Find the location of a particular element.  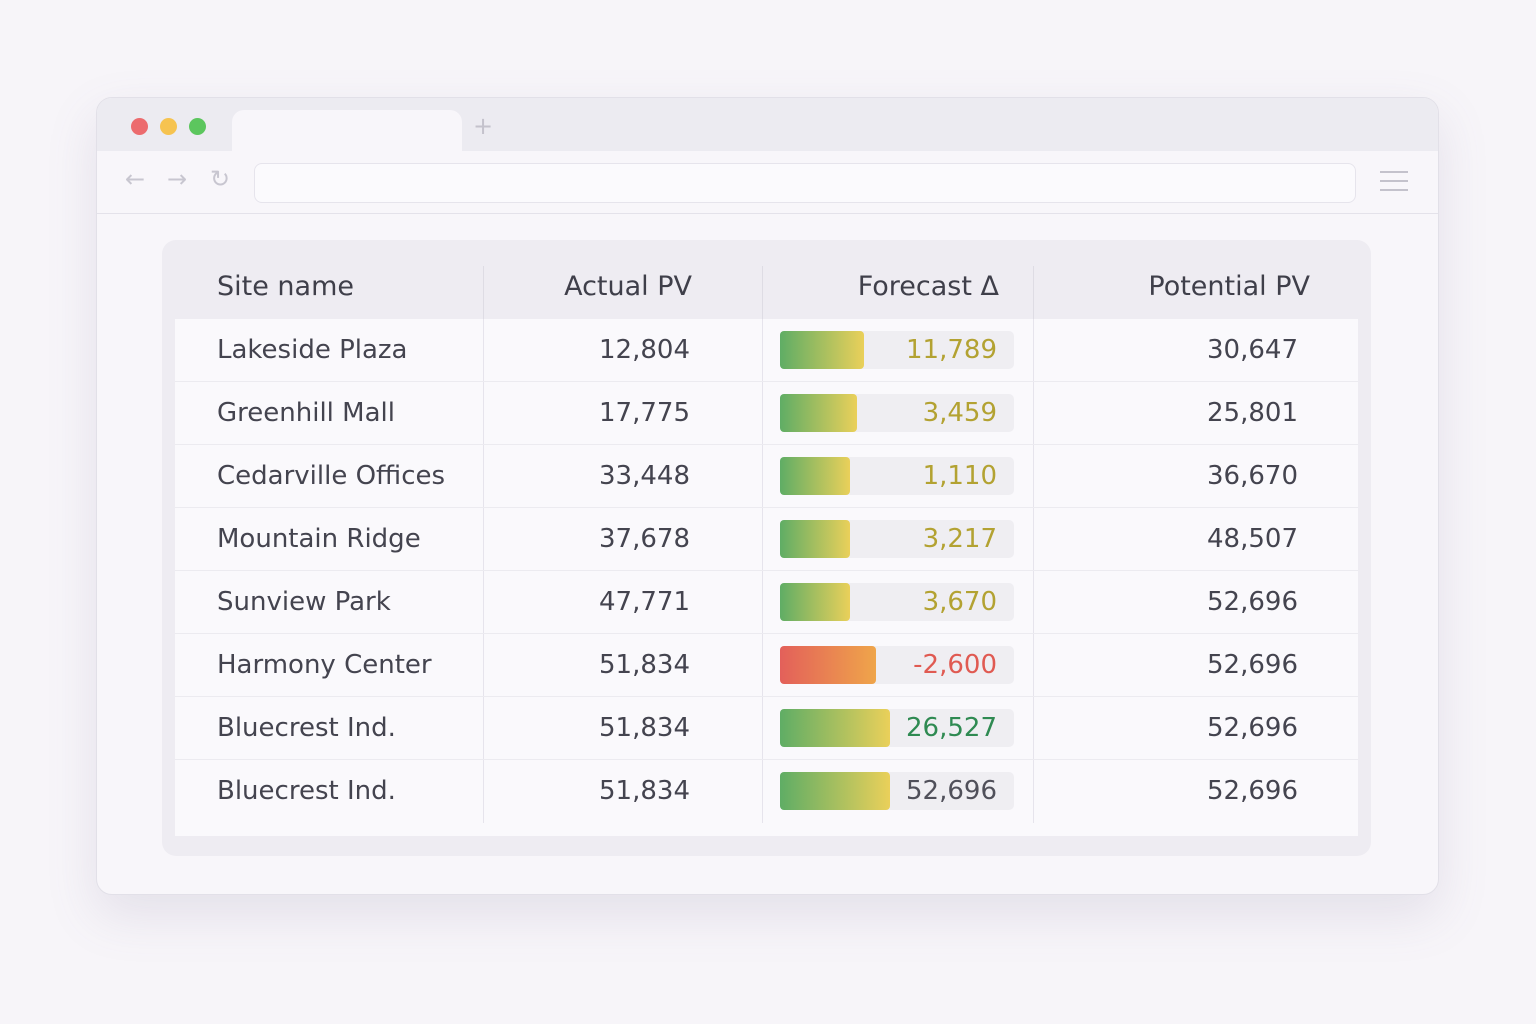

table-row: Mountain Ridge 37,678 3,217 48,507 is located at coordinates (766, 539).